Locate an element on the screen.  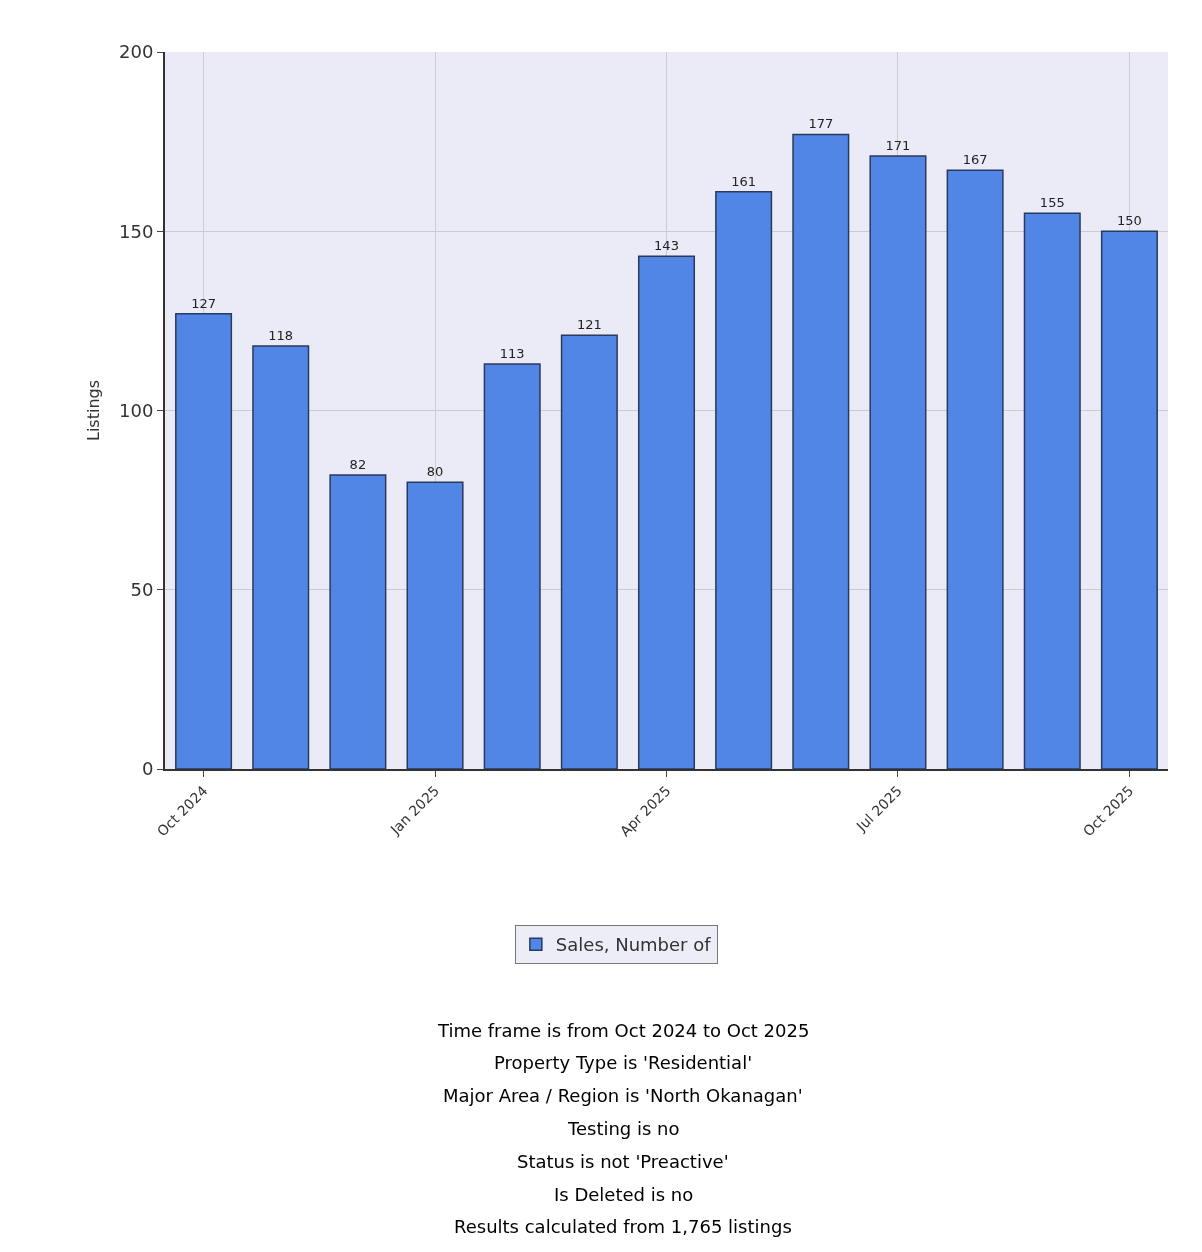
y-tick-label: 0 is located at coordinates (147, 769).